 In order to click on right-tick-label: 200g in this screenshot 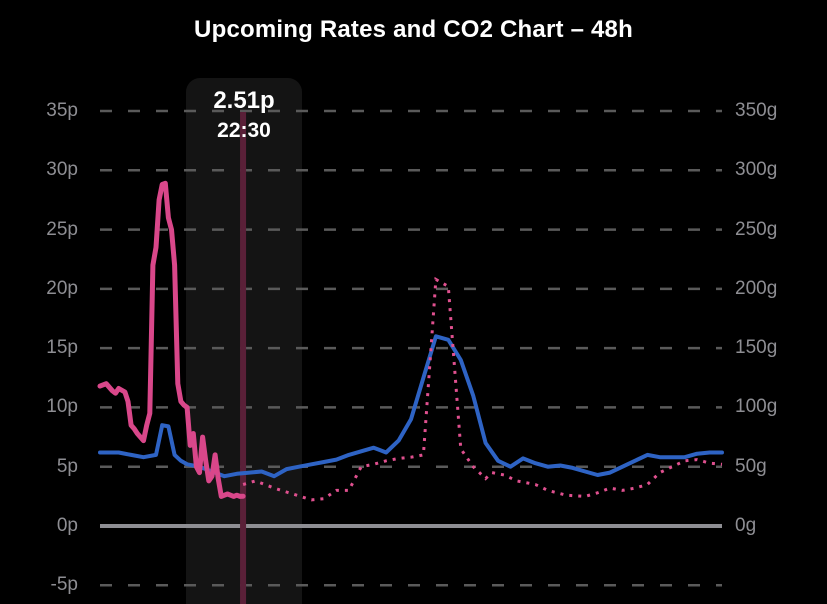, I will do `click(756, 288)`.